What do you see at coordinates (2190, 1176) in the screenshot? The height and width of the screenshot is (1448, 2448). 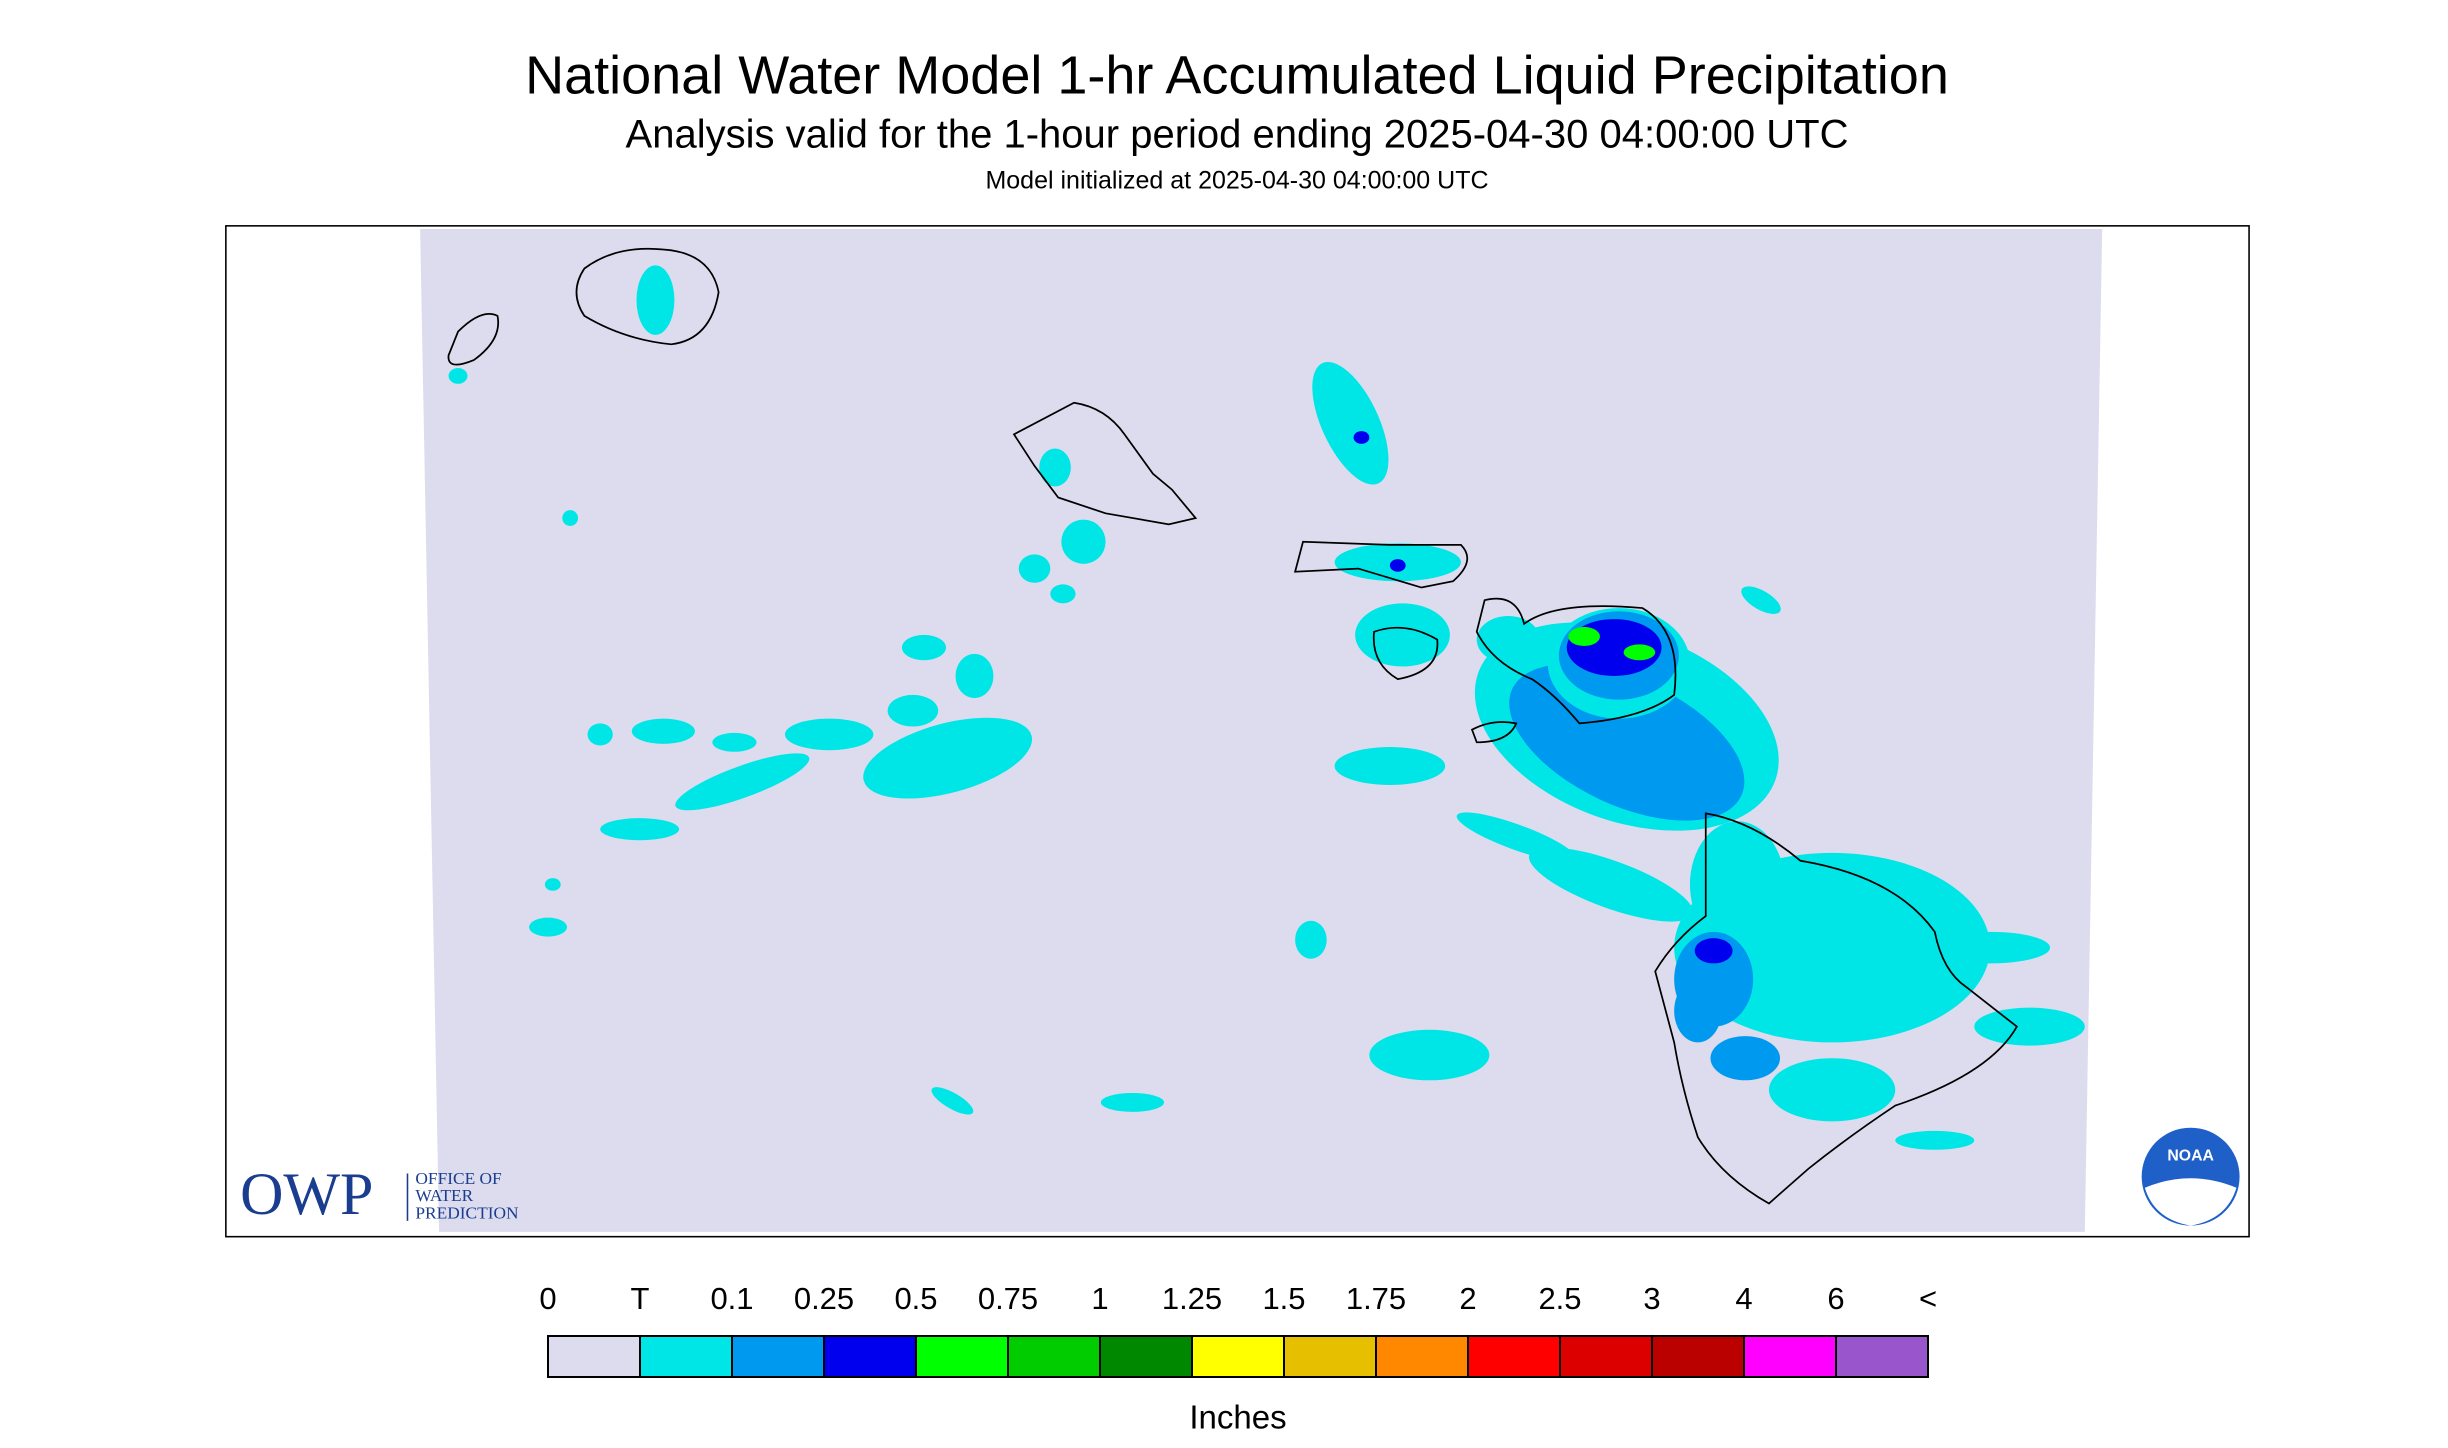 I see `noaa-logo: NOAA` at bounding box center [2190, 1176].